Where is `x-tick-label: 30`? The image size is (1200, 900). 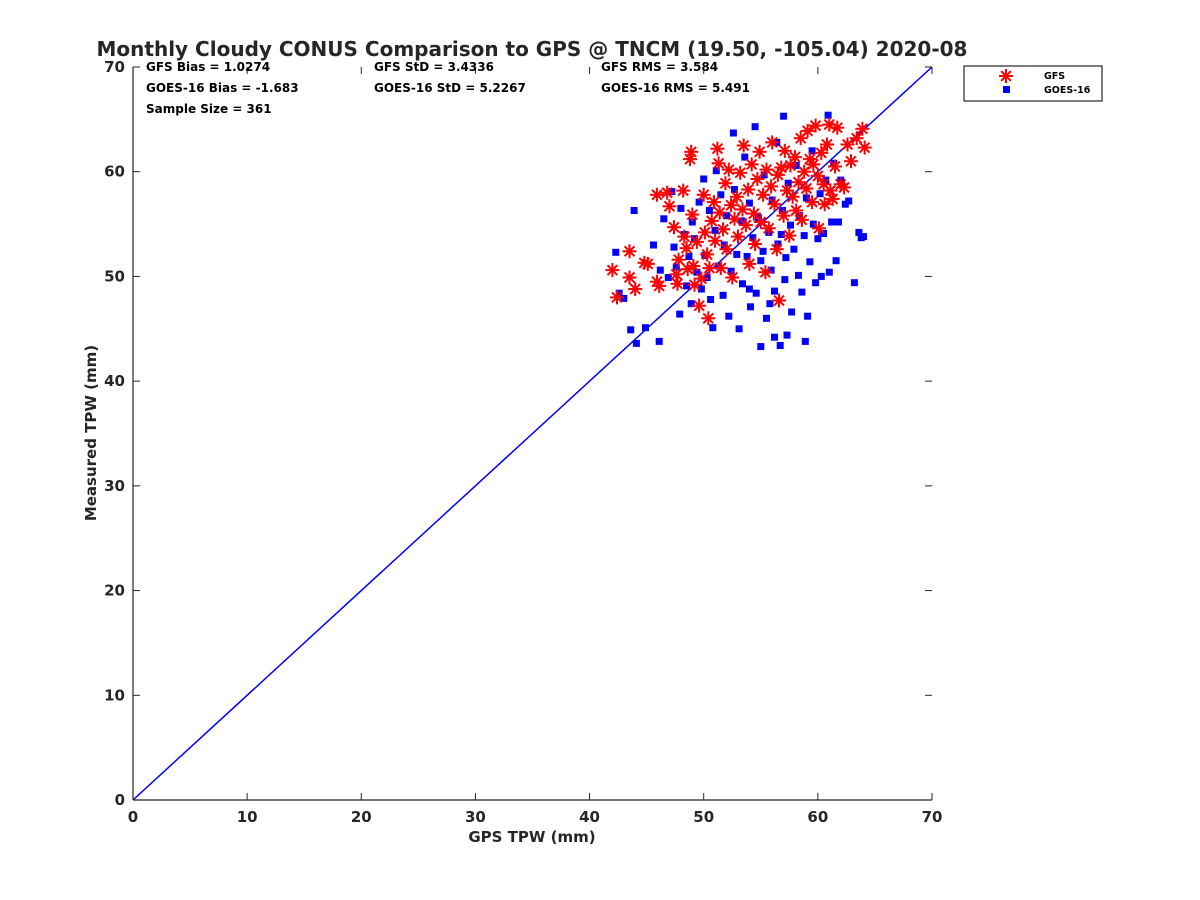
x-tick-label: 30 is located at coordinates (475, 817).